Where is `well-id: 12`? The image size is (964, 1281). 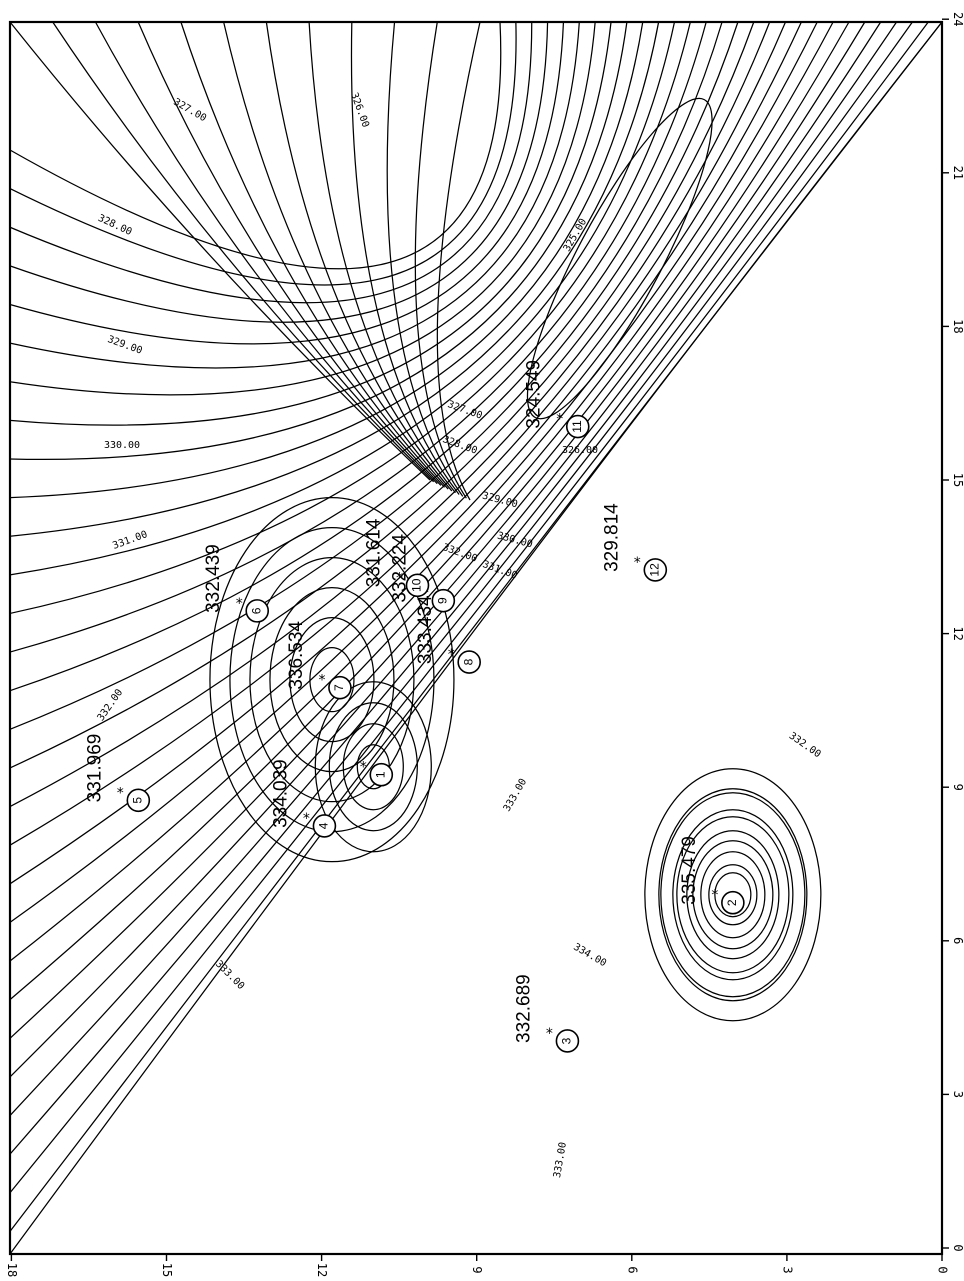
well-id: 12 is located at coordinates (654, 570).